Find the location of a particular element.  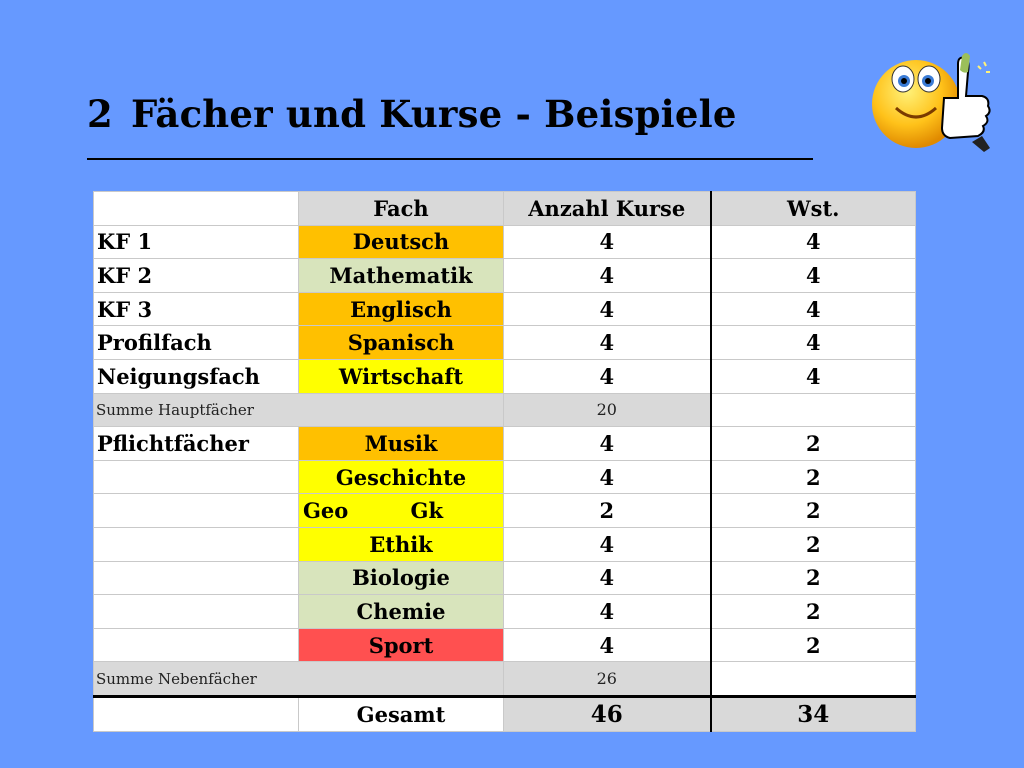

header-empty is located at coordinates (196, 208).